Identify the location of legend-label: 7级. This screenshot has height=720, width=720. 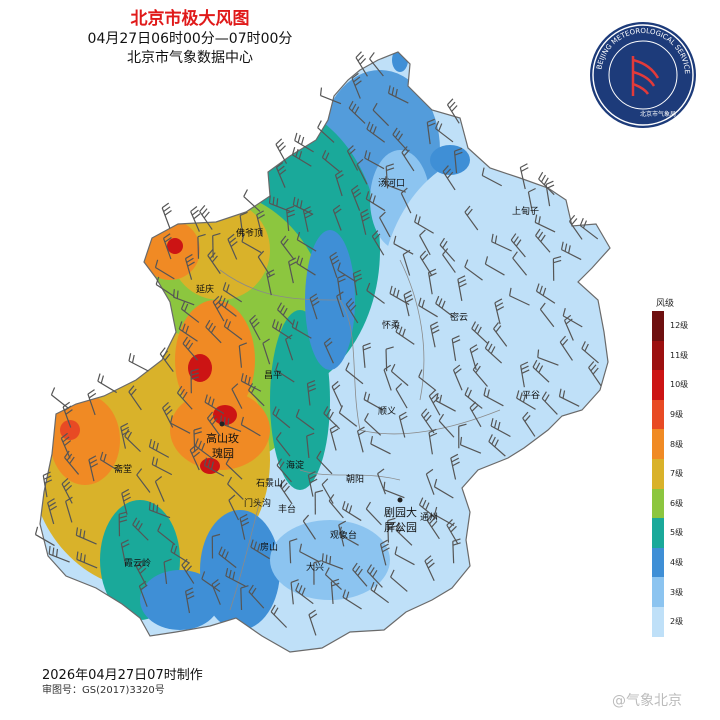
(677, 474).